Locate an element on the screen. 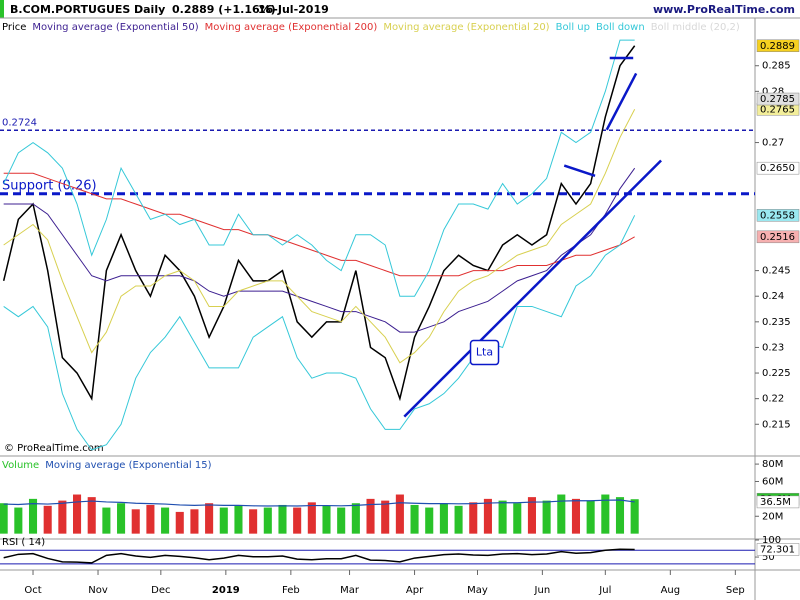 The height and width of the screenshot is (600, 800). copyright: © ProRealTime.com is located at coordinates (54, 448).